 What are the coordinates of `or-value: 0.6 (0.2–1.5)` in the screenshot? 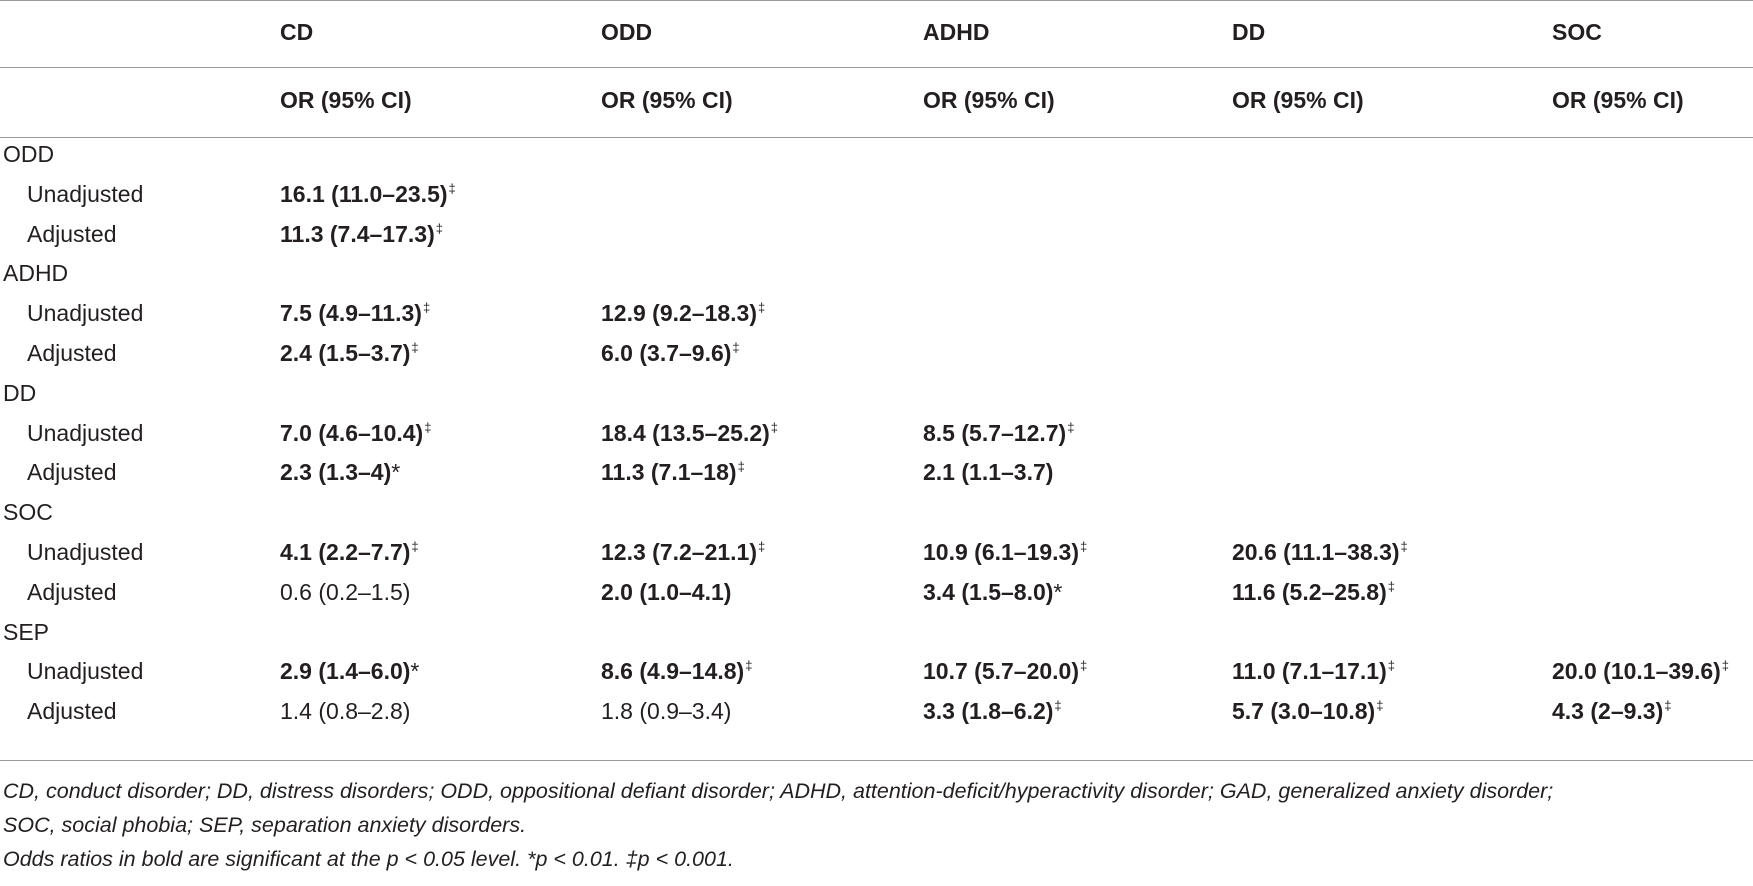 It's located at (345, 591).